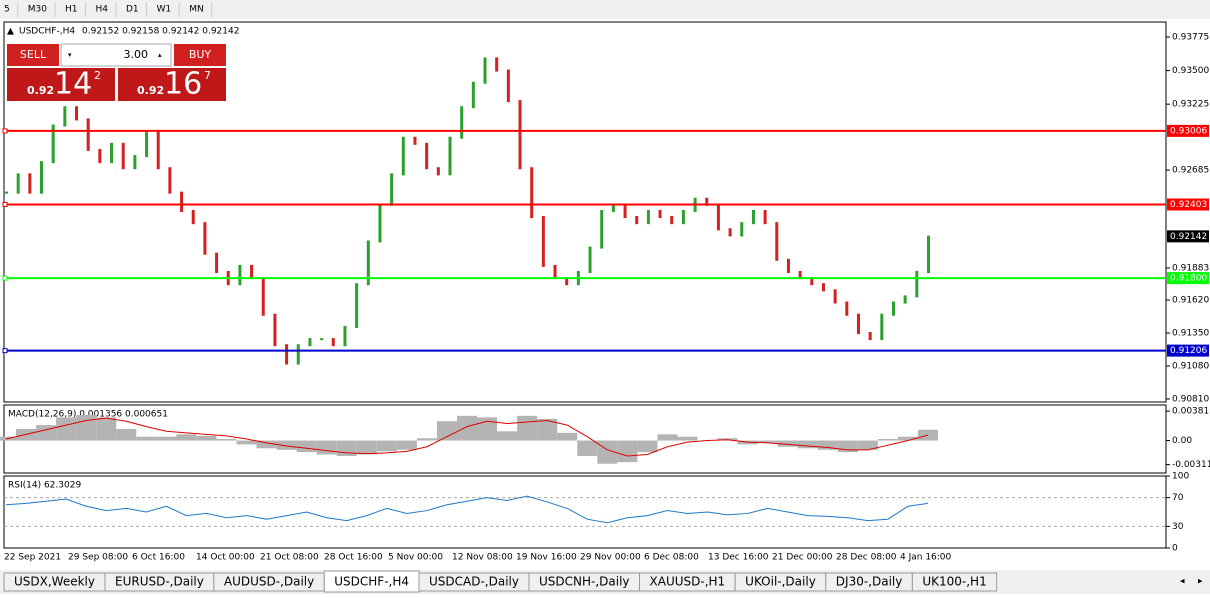 The image size is (1210, 598). Describe the element at coordinates (1180, 477) in the screenshot. I see `y-tick-label: 100` at that location.